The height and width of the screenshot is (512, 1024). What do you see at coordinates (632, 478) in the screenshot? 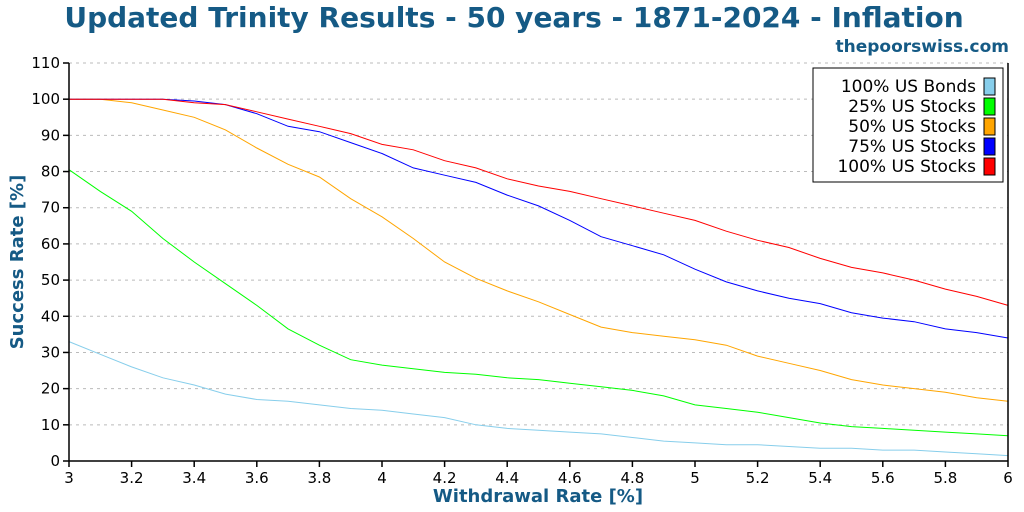
I see `x-tick-label: 4.8` at bounding box center [632, 478].